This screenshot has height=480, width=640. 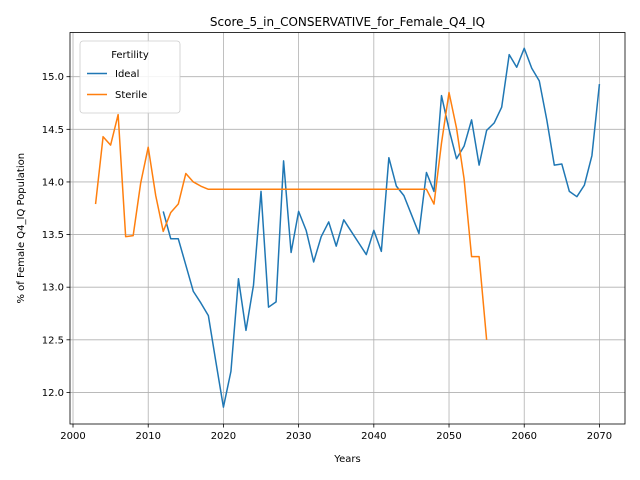 What do you see at coordinates (347, 22) in the screenshot?
I see `chart-title: Score_5_in_CONSERVATIVE_for_Female_Q4_IQ` at bounding box center [347, 22].